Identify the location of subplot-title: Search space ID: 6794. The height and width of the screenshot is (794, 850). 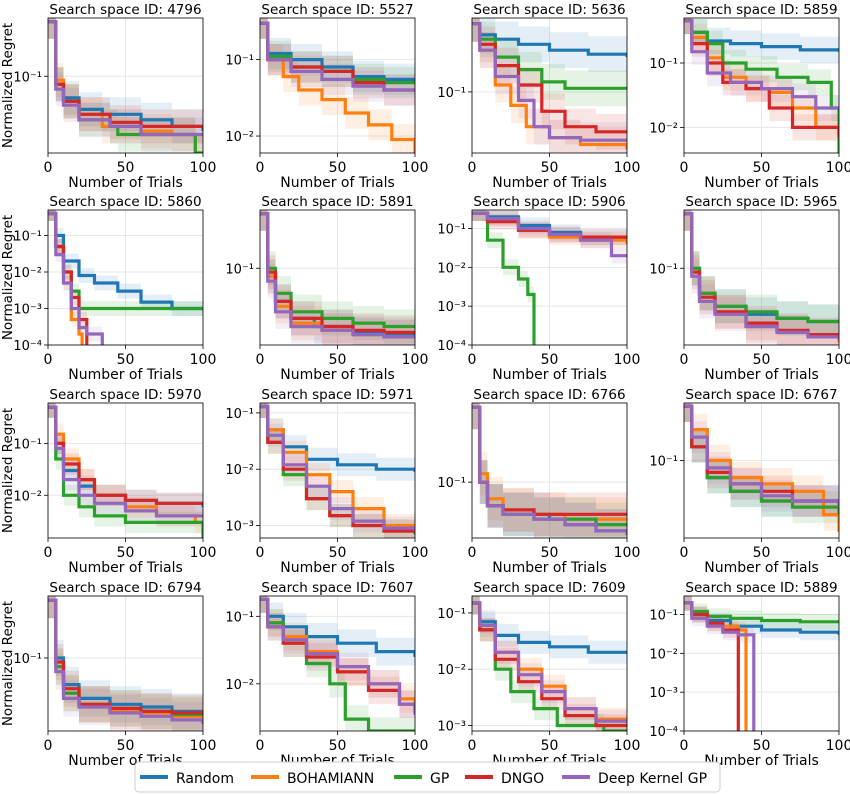
(125, 588).